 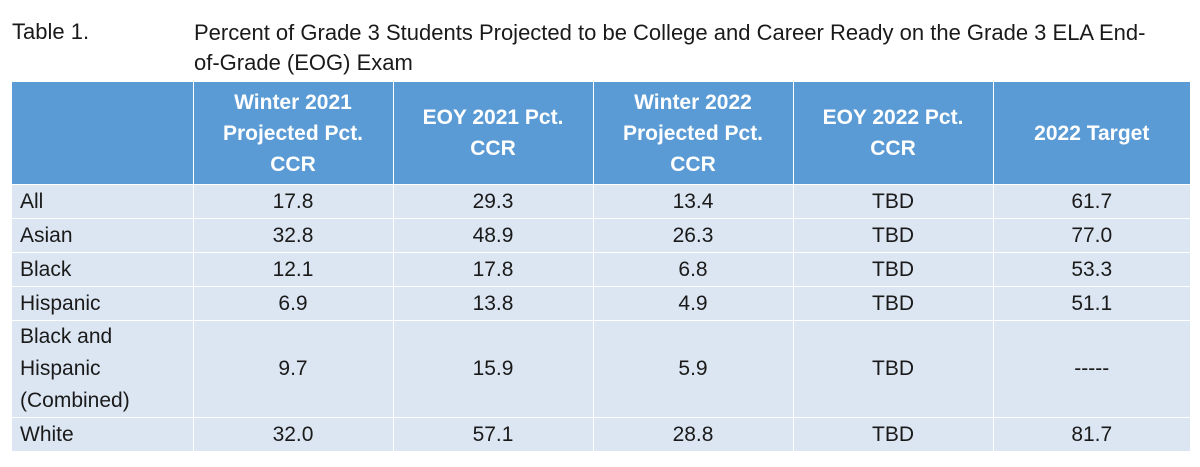 I want to click on table-row: White 32.0 57.1 28.8 TBD 81.7, so click(x=601, y=434).